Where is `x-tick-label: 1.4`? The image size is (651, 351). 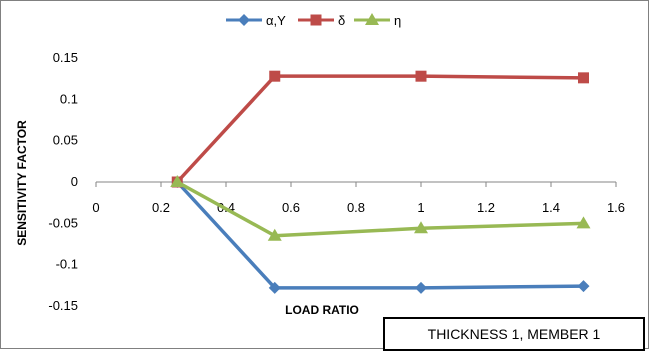
x-tick-label: 1.4 is located at coordinates (551, 207).